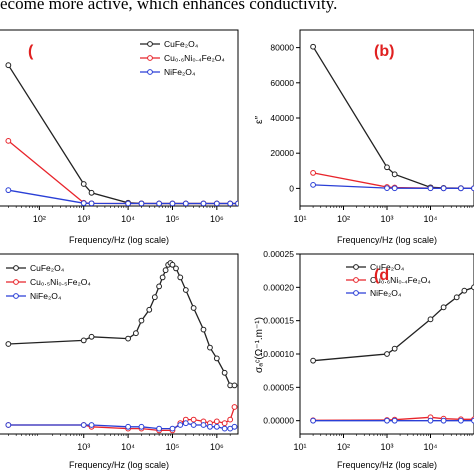  What do you see at coordinates (291, 188) in the screenshot?
I see `y-tick-label: 0` at bounding box center [291, 188].